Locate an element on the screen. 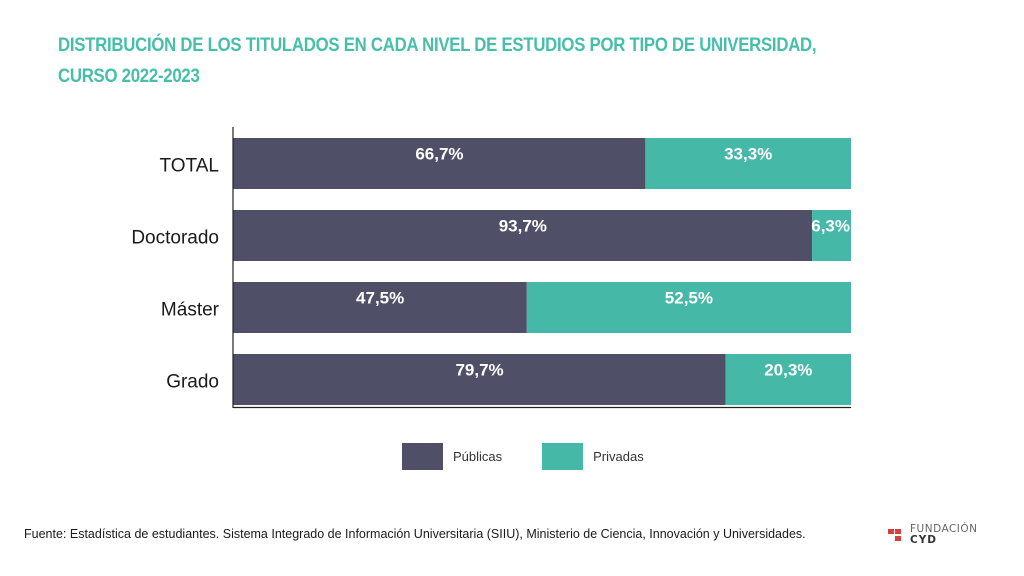  legend-item-publicas: Públicas is located at coordinates (452, 456).